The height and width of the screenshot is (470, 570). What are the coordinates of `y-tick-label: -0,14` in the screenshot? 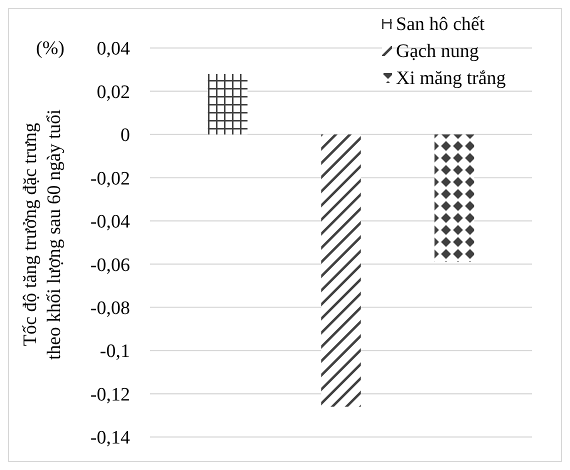 It's located at (110, 438).